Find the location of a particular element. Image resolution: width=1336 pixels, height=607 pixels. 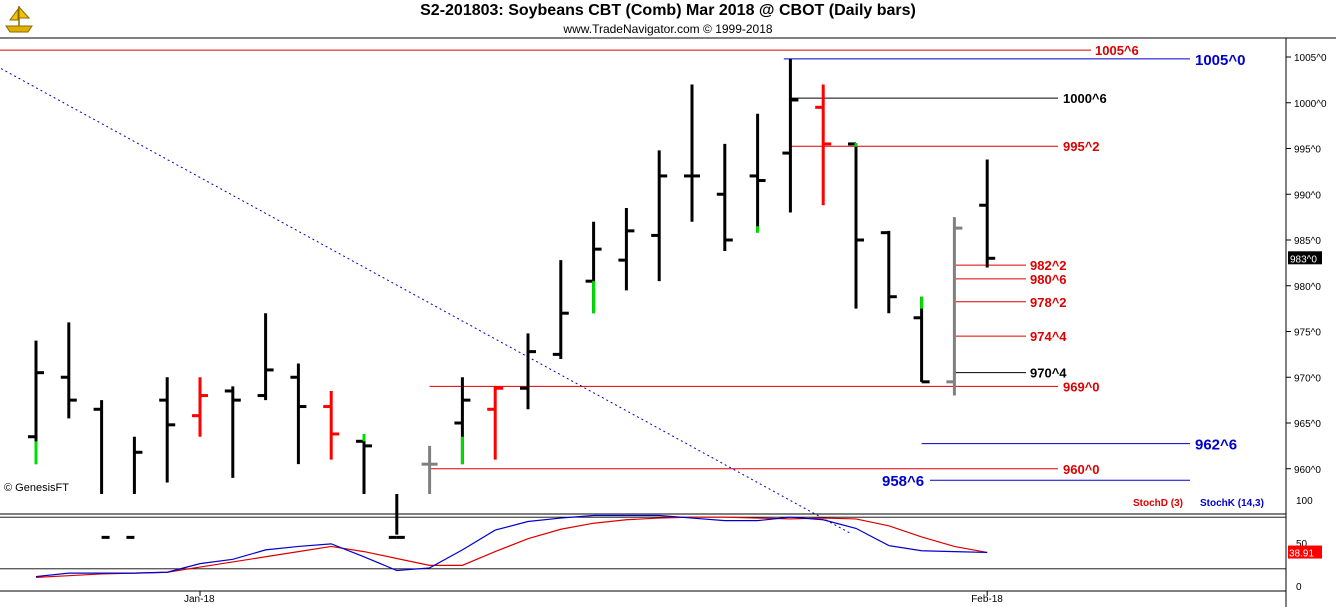

chart-subtitle: www.TradeNavigator.com © 1999-2018 is located at coordinates (668, 29).